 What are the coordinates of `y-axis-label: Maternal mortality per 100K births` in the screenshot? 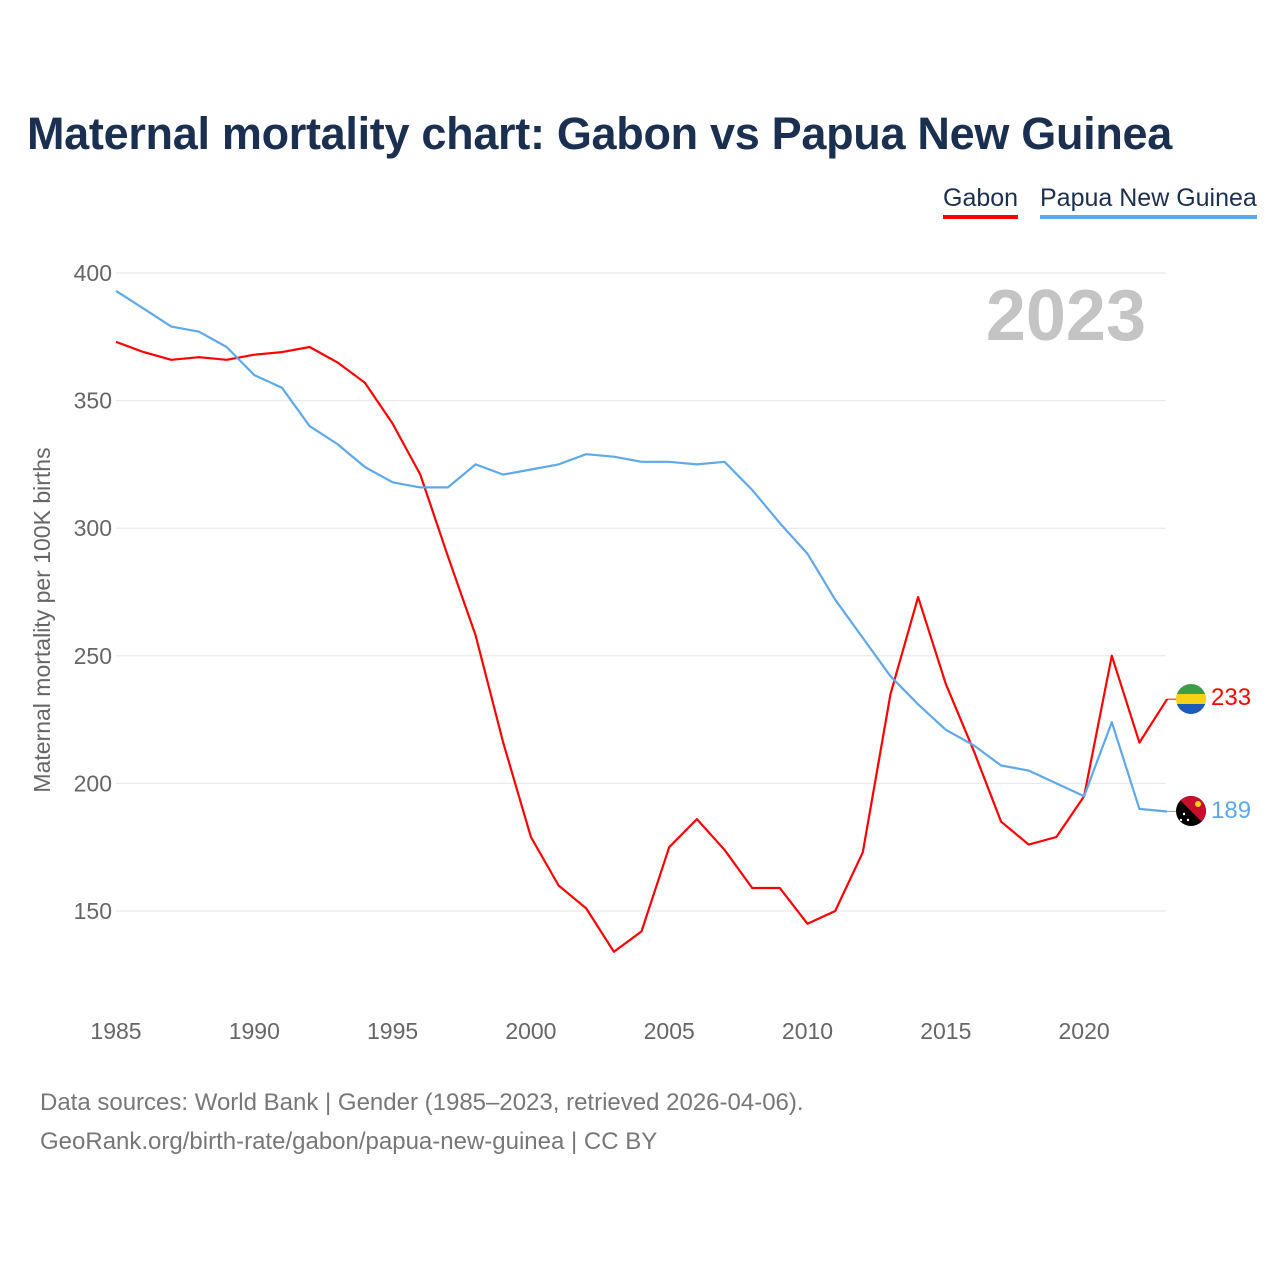 It's located at (42, 619).